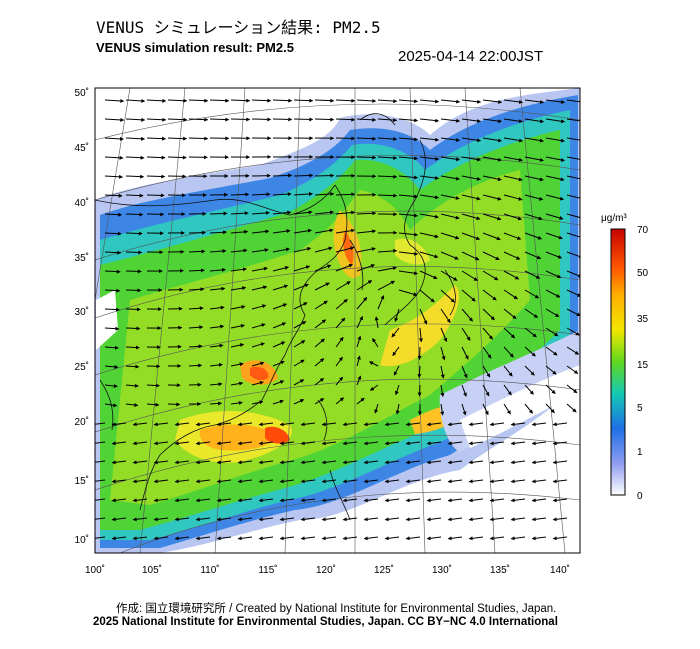 The image size is (700, 649). Describe the element at coordinates (82, 312) in the screenshot. I see `lat-tick-label: 30˚` at that location.